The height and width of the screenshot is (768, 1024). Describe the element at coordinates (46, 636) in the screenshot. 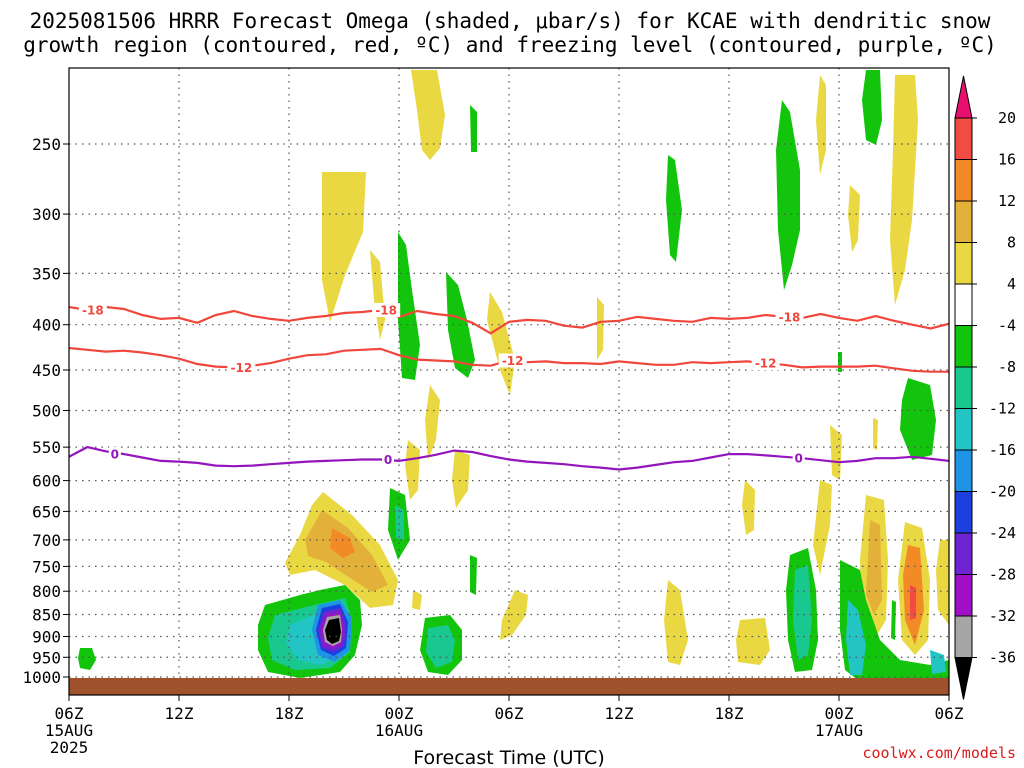

I see `y-tick-label: 900` at that location.